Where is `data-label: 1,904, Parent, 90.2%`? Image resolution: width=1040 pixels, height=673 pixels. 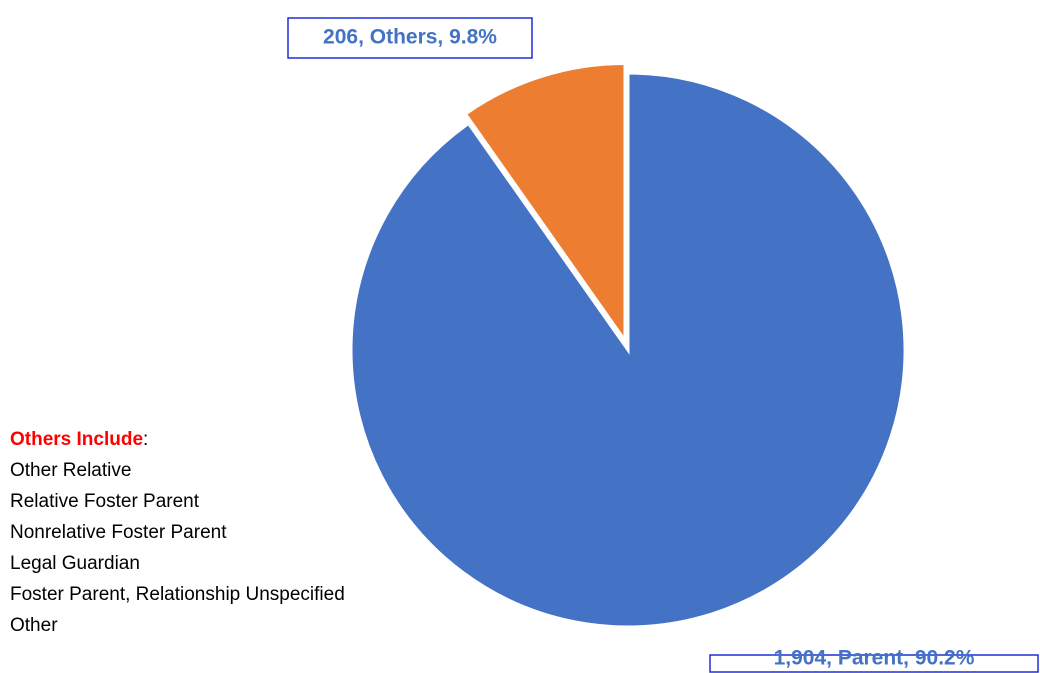
data-label: 1,904, Parent, 90.2% is located at coordinates (874, 658).